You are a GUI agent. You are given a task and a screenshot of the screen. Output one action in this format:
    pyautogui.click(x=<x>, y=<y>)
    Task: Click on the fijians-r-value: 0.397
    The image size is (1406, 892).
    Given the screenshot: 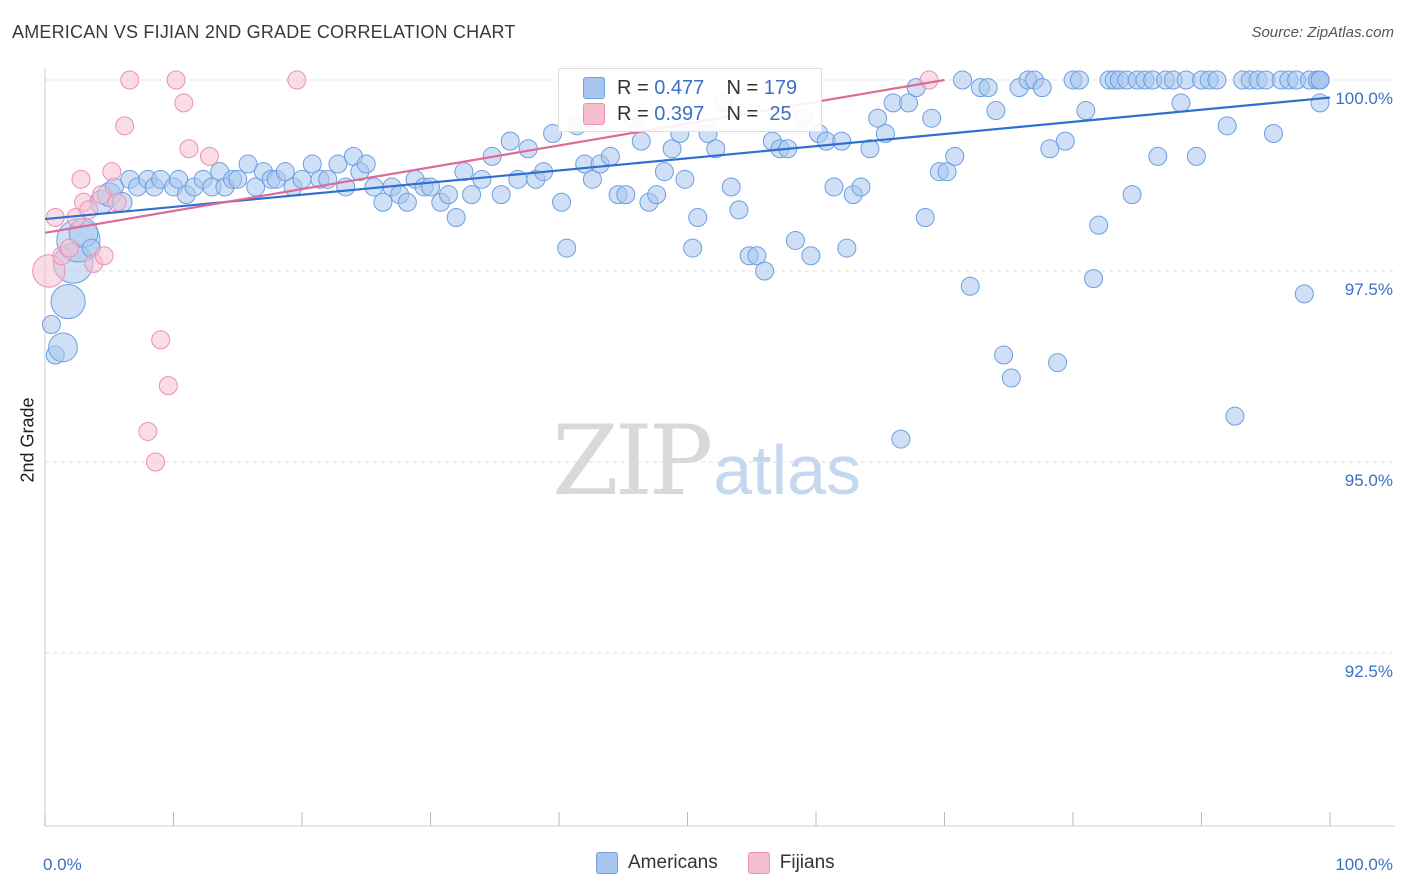 What is the action you would take?
    pyautogui.click(x=679, y=113)
    